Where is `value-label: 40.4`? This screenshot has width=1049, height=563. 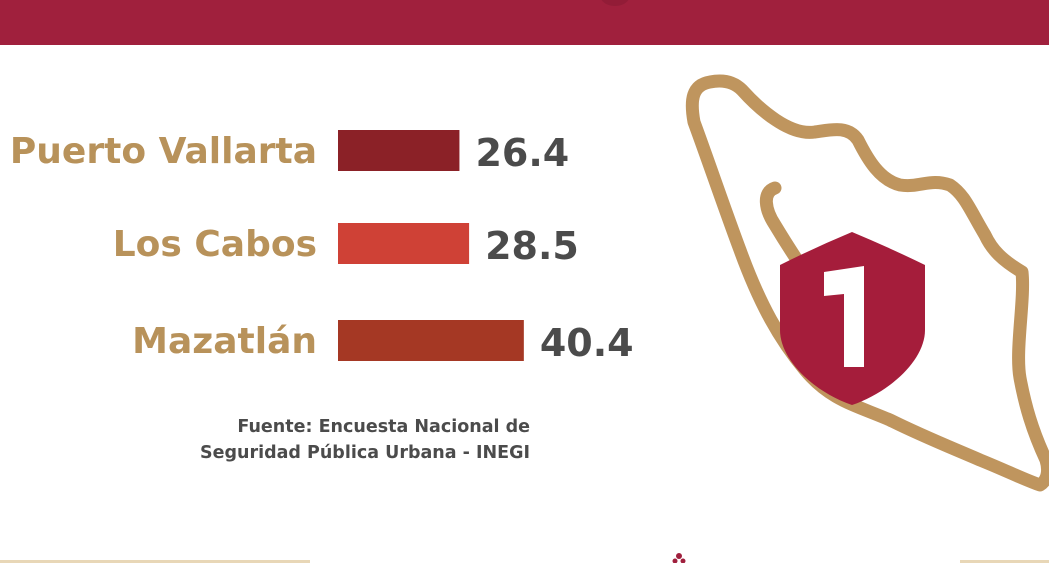 value-label: 40.4 is located at coordinates (587, 343).